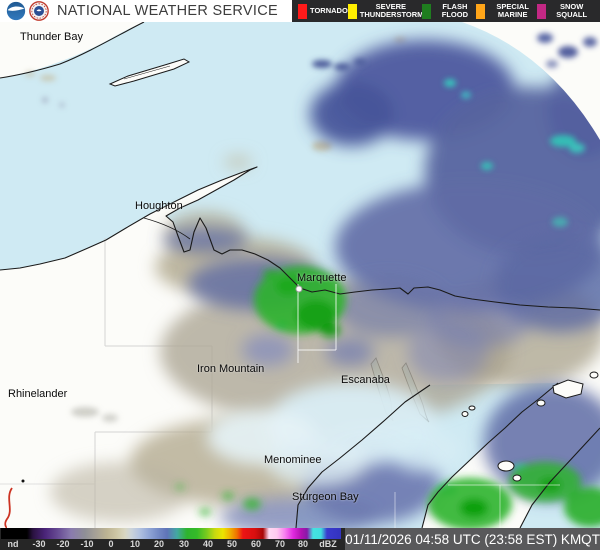 This screenshot has width=600, height=550. I want to click on reflectivity-scale: nd -30 -20 -10 0 10 20 30 40, so click(172, 539).